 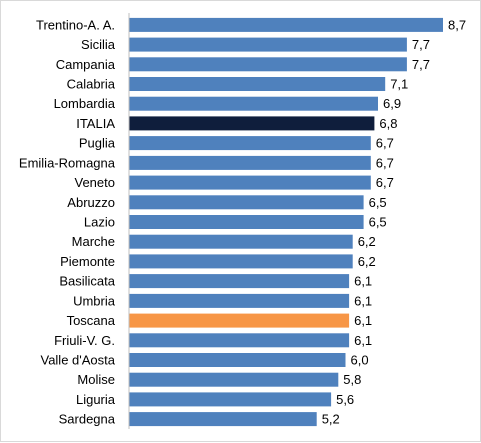 What do you see at coordinates (352, 379) in the screenshot?
I see `value-label: 5,8` at bounding box center [352, 379].